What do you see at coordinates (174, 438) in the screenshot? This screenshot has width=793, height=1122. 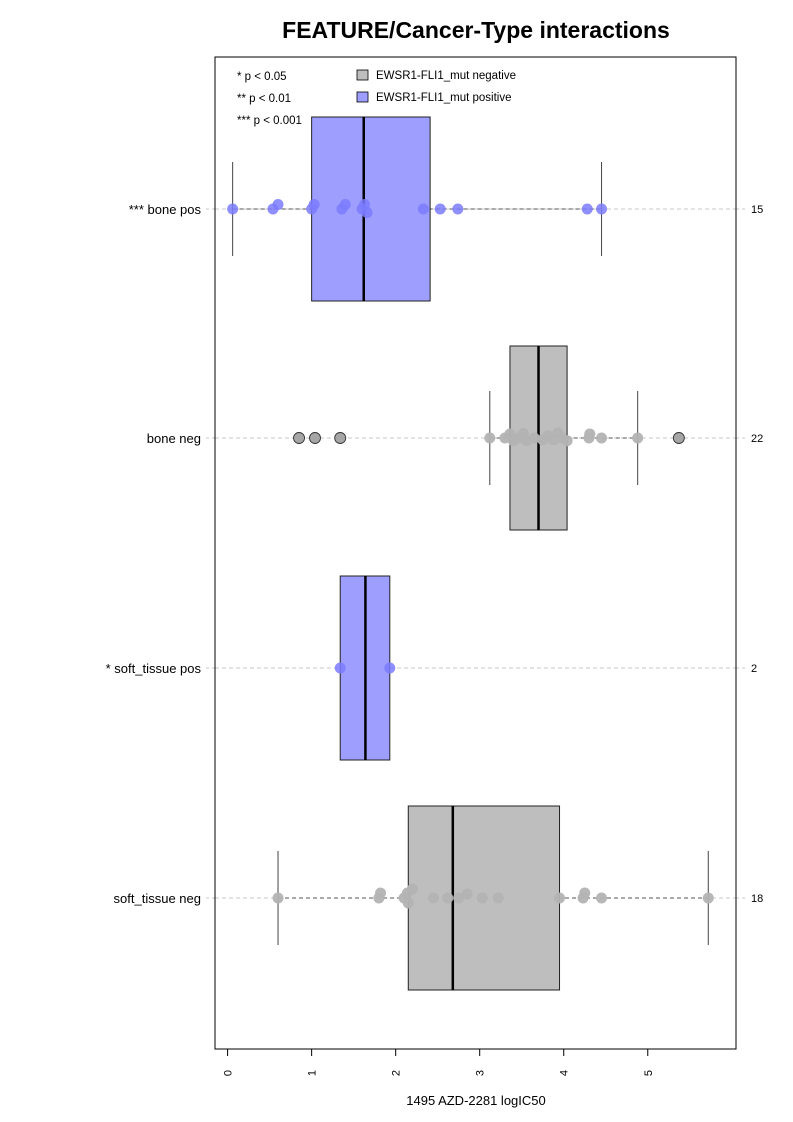 I see `y-axis-label: bone neg` at bounding box center [174, 438].